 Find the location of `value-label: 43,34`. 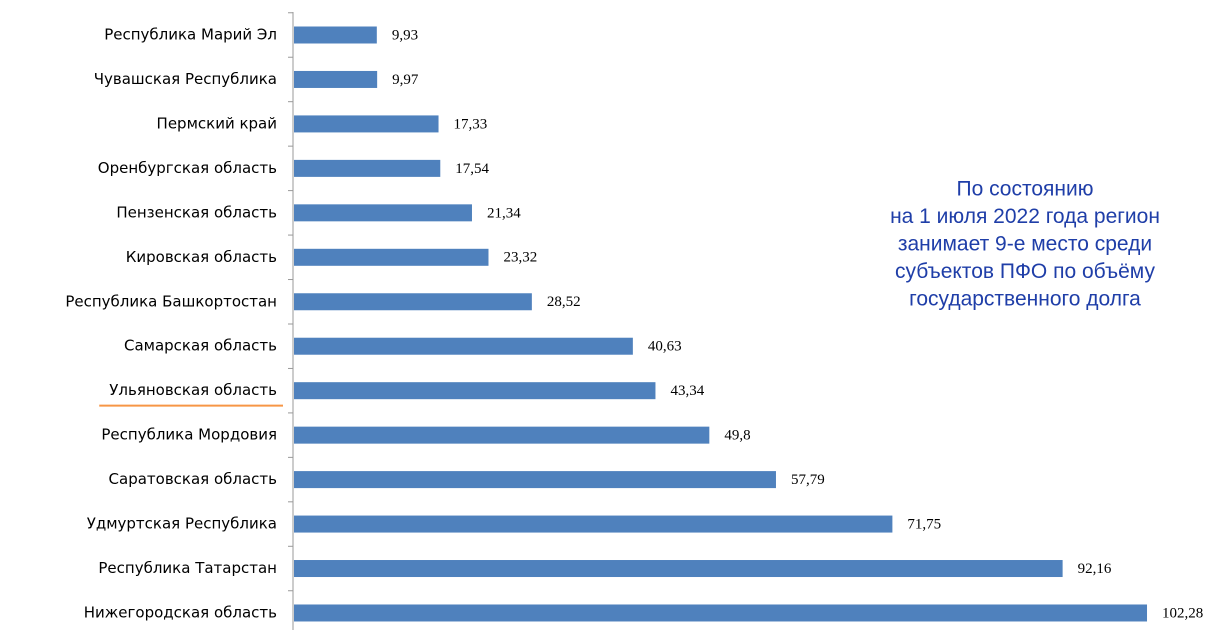

value-label: 43,34 is located at coordinates (687, 391).